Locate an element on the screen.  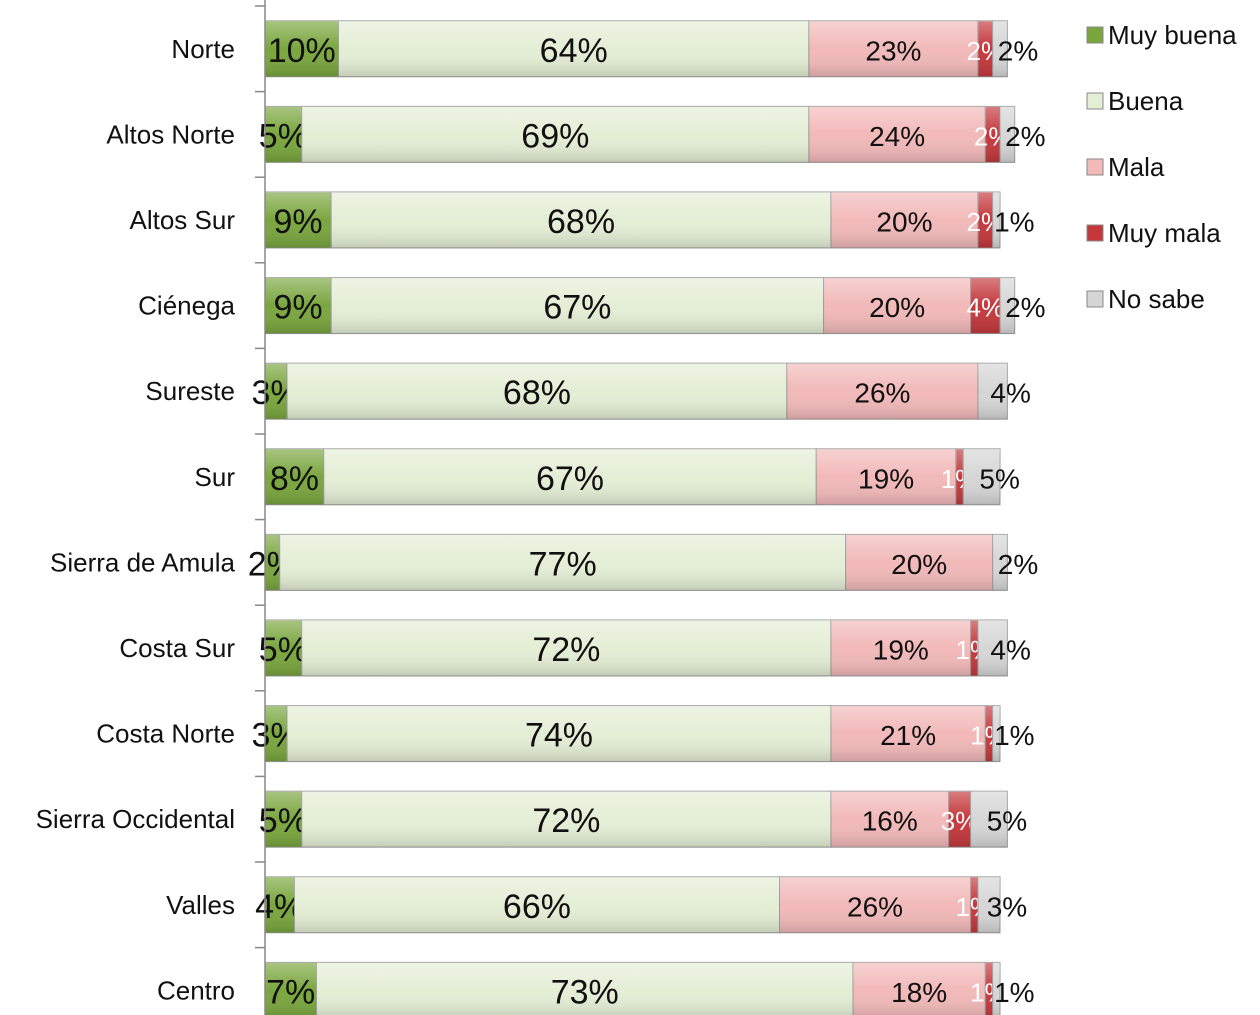
data-label: 10% is located at coordinates (302, 51).